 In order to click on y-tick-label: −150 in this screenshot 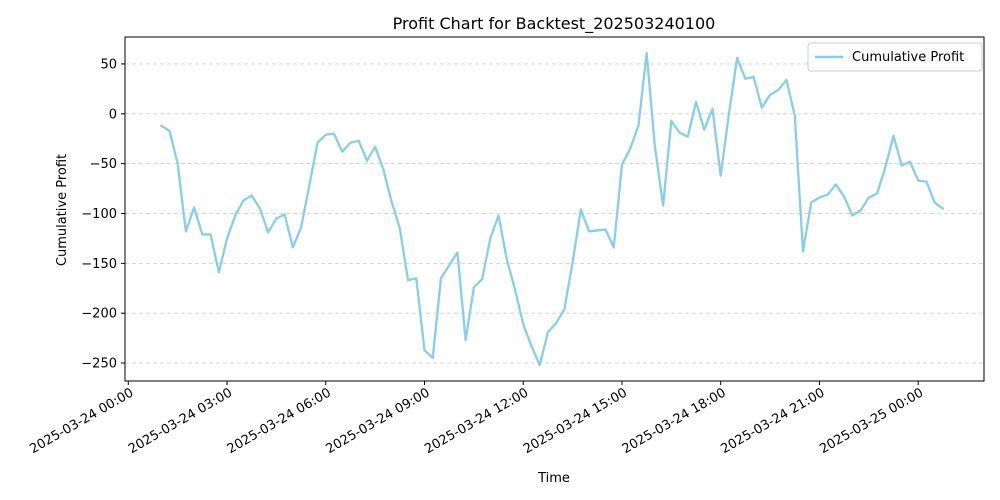, I will do `click(99, 264)`.